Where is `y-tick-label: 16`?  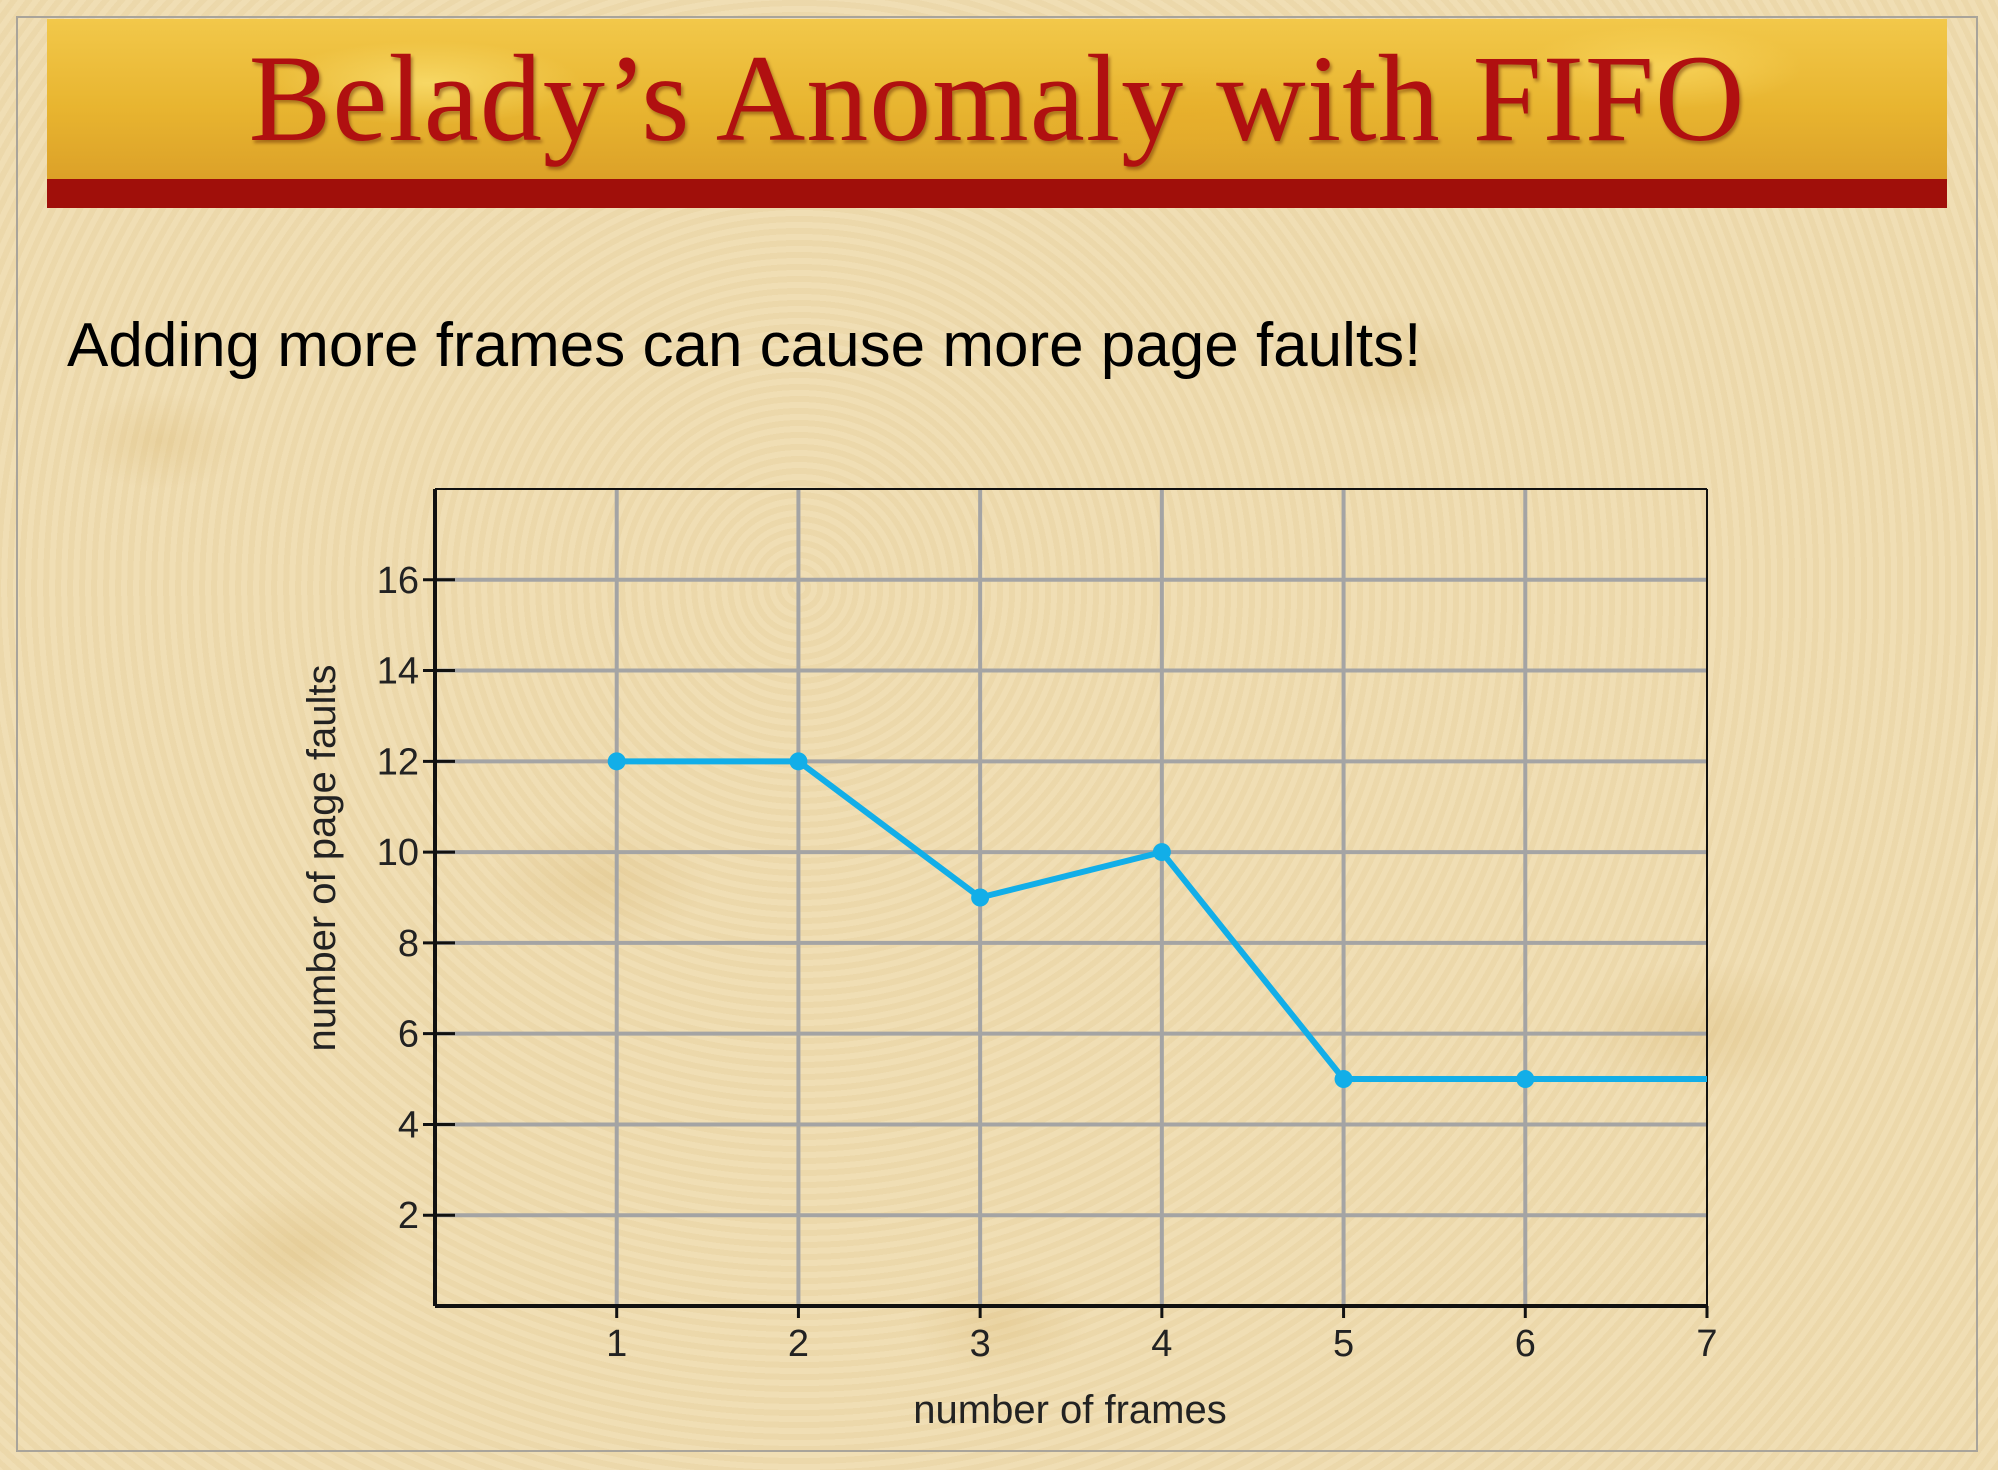
y-tick-label: 16 is located at coordinates (398, 581).